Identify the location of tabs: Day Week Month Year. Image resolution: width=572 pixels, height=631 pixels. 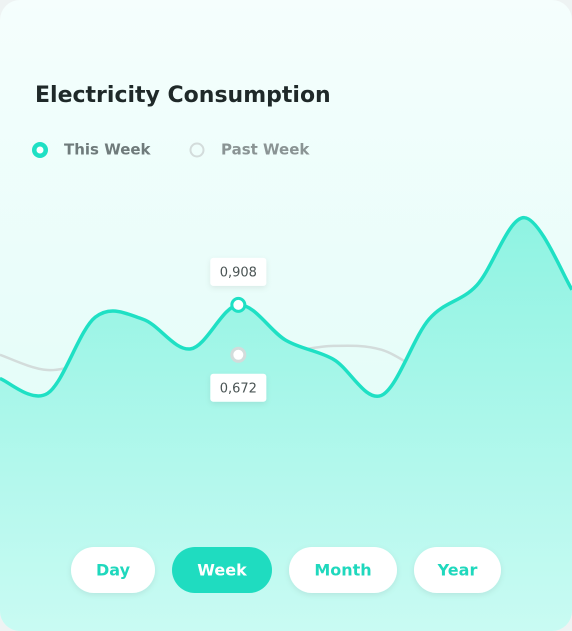
(286, 570).